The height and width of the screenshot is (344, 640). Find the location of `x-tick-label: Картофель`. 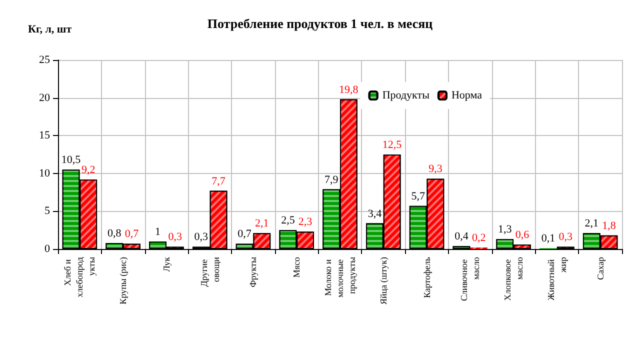

x-tick-label: Картофель is located at coordinates (427, 277).